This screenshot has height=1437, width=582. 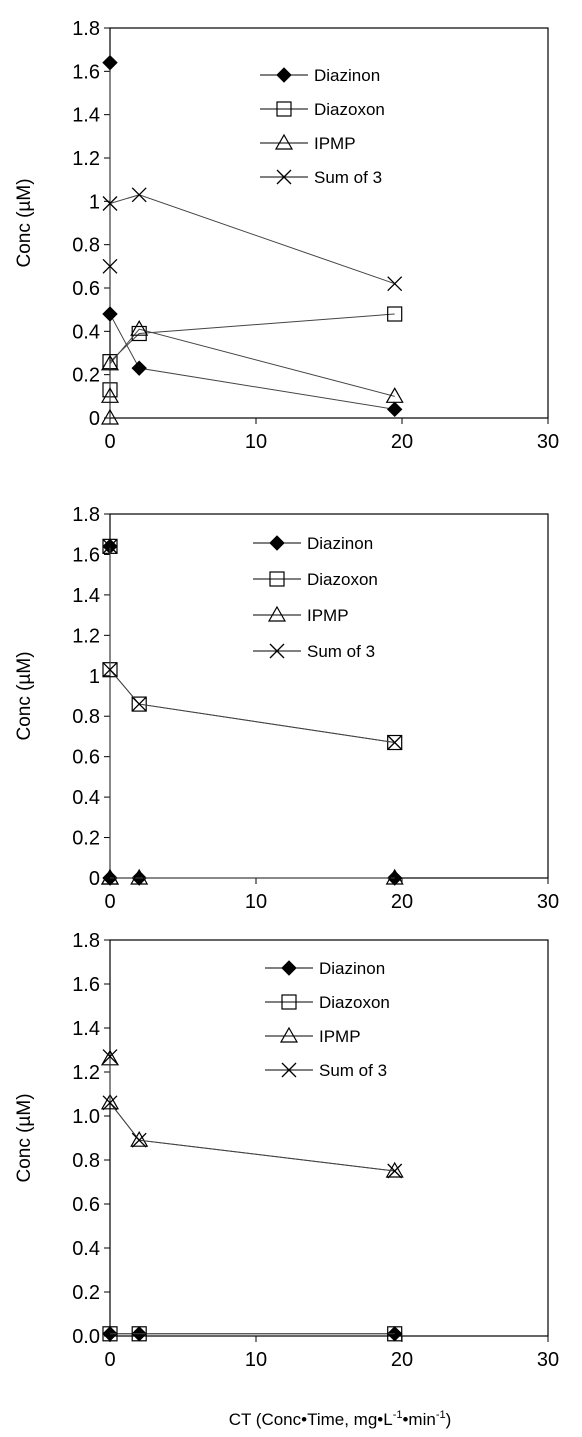 I want to click on series-diazinon, so click(x=252, y=712).